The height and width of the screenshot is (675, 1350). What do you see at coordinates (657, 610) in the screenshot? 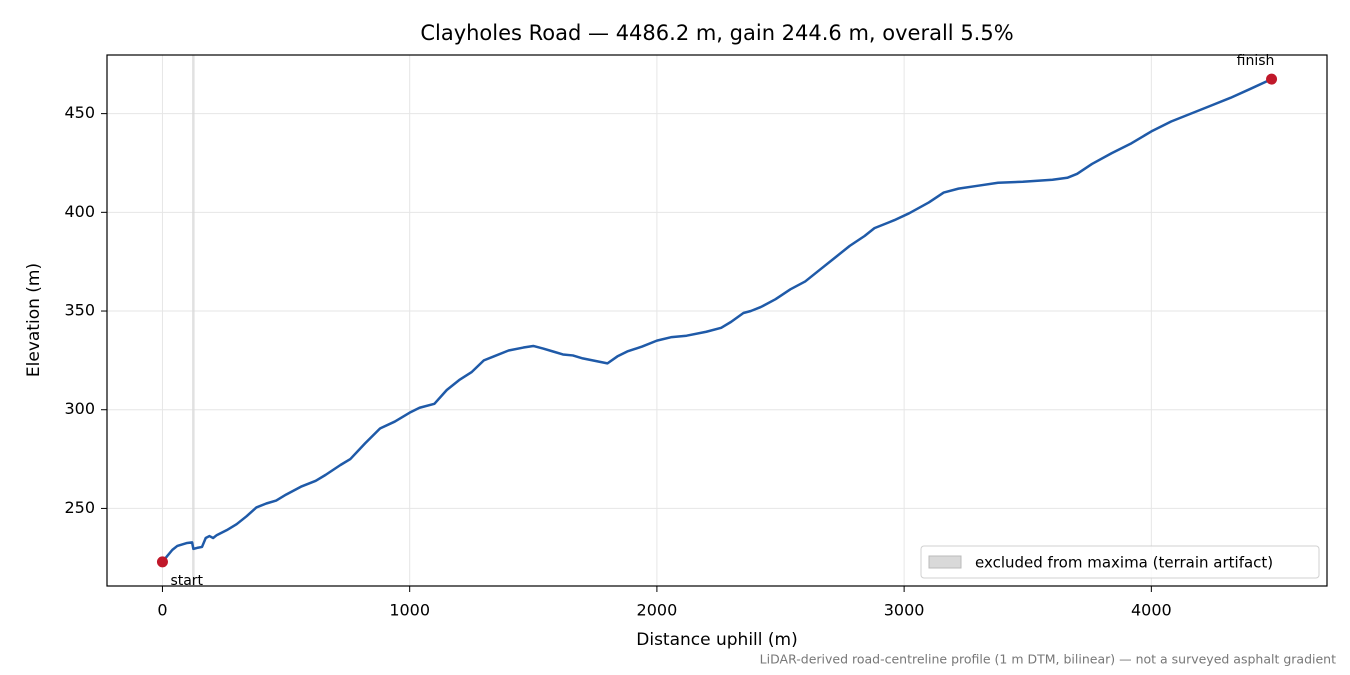
I see `x-tick-label: 2000` at bounding box center [657, 610].